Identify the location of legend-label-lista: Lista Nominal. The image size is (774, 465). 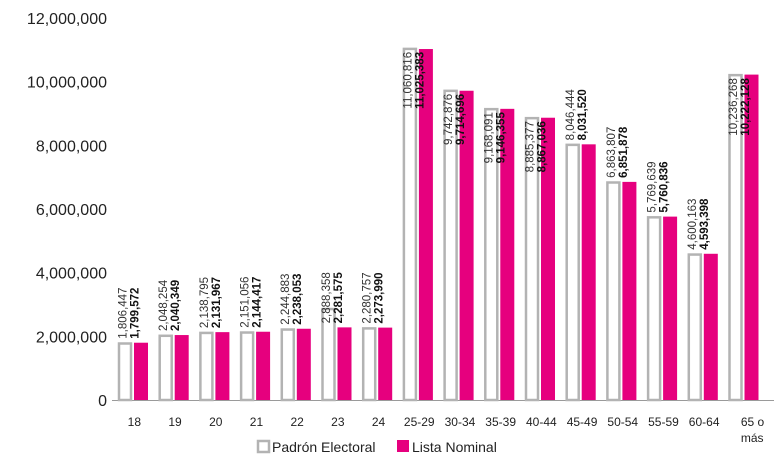
(454, 447).